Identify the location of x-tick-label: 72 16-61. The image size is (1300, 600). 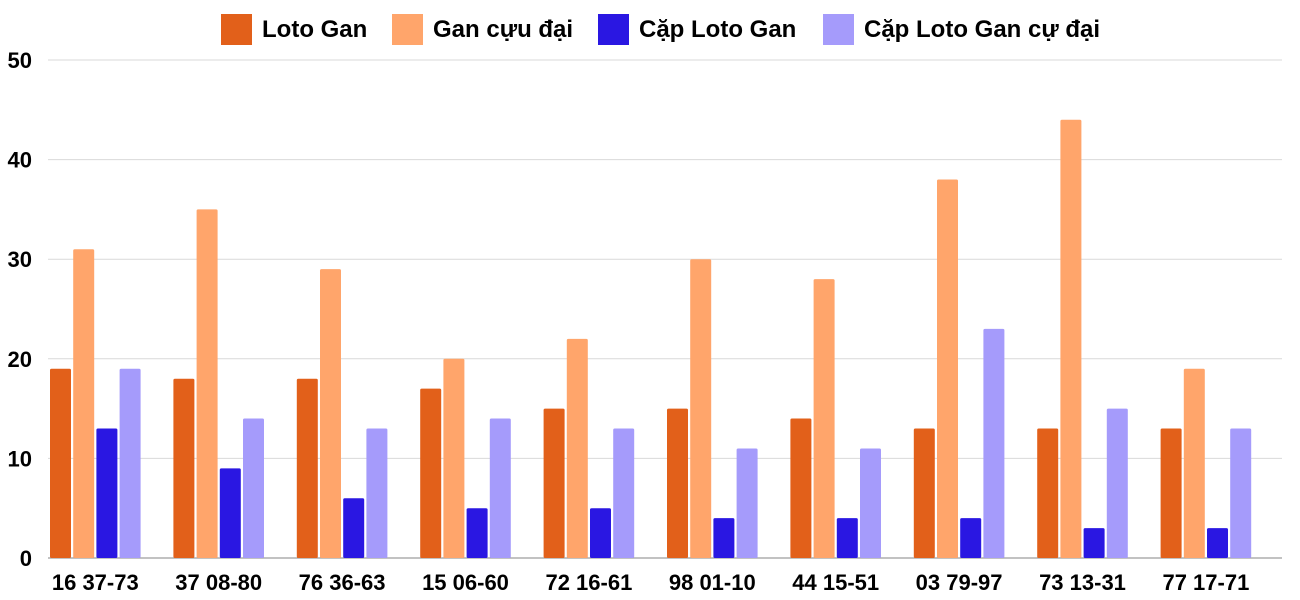
(588, 582).